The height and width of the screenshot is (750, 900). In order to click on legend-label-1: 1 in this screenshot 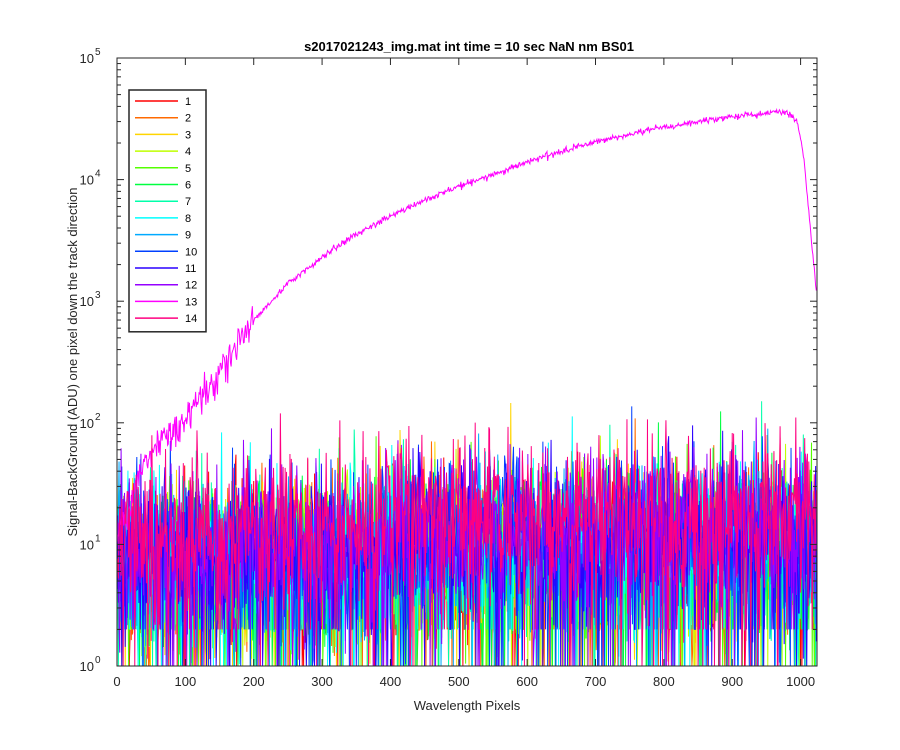, I will do `click(188, 102)`.